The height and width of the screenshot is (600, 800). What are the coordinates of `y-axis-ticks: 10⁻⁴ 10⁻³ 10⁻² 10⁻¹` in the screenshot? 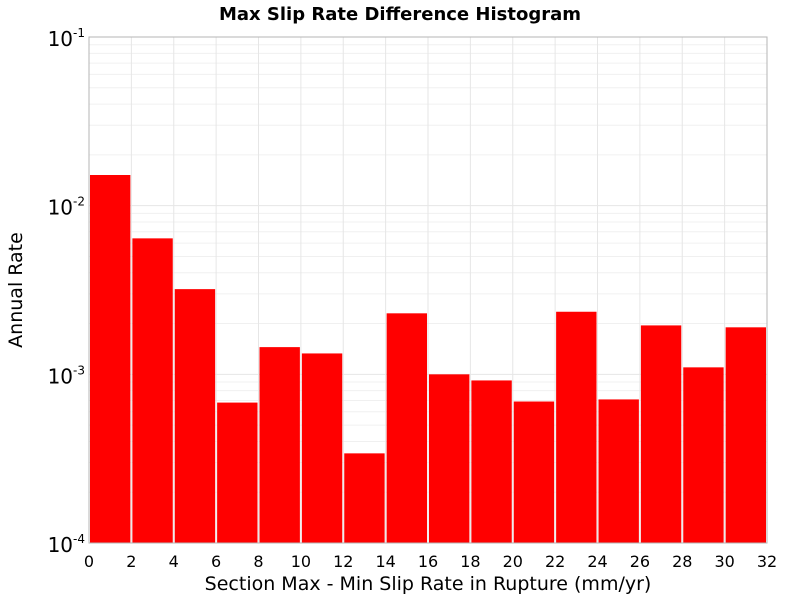 It's located at (66, 291).